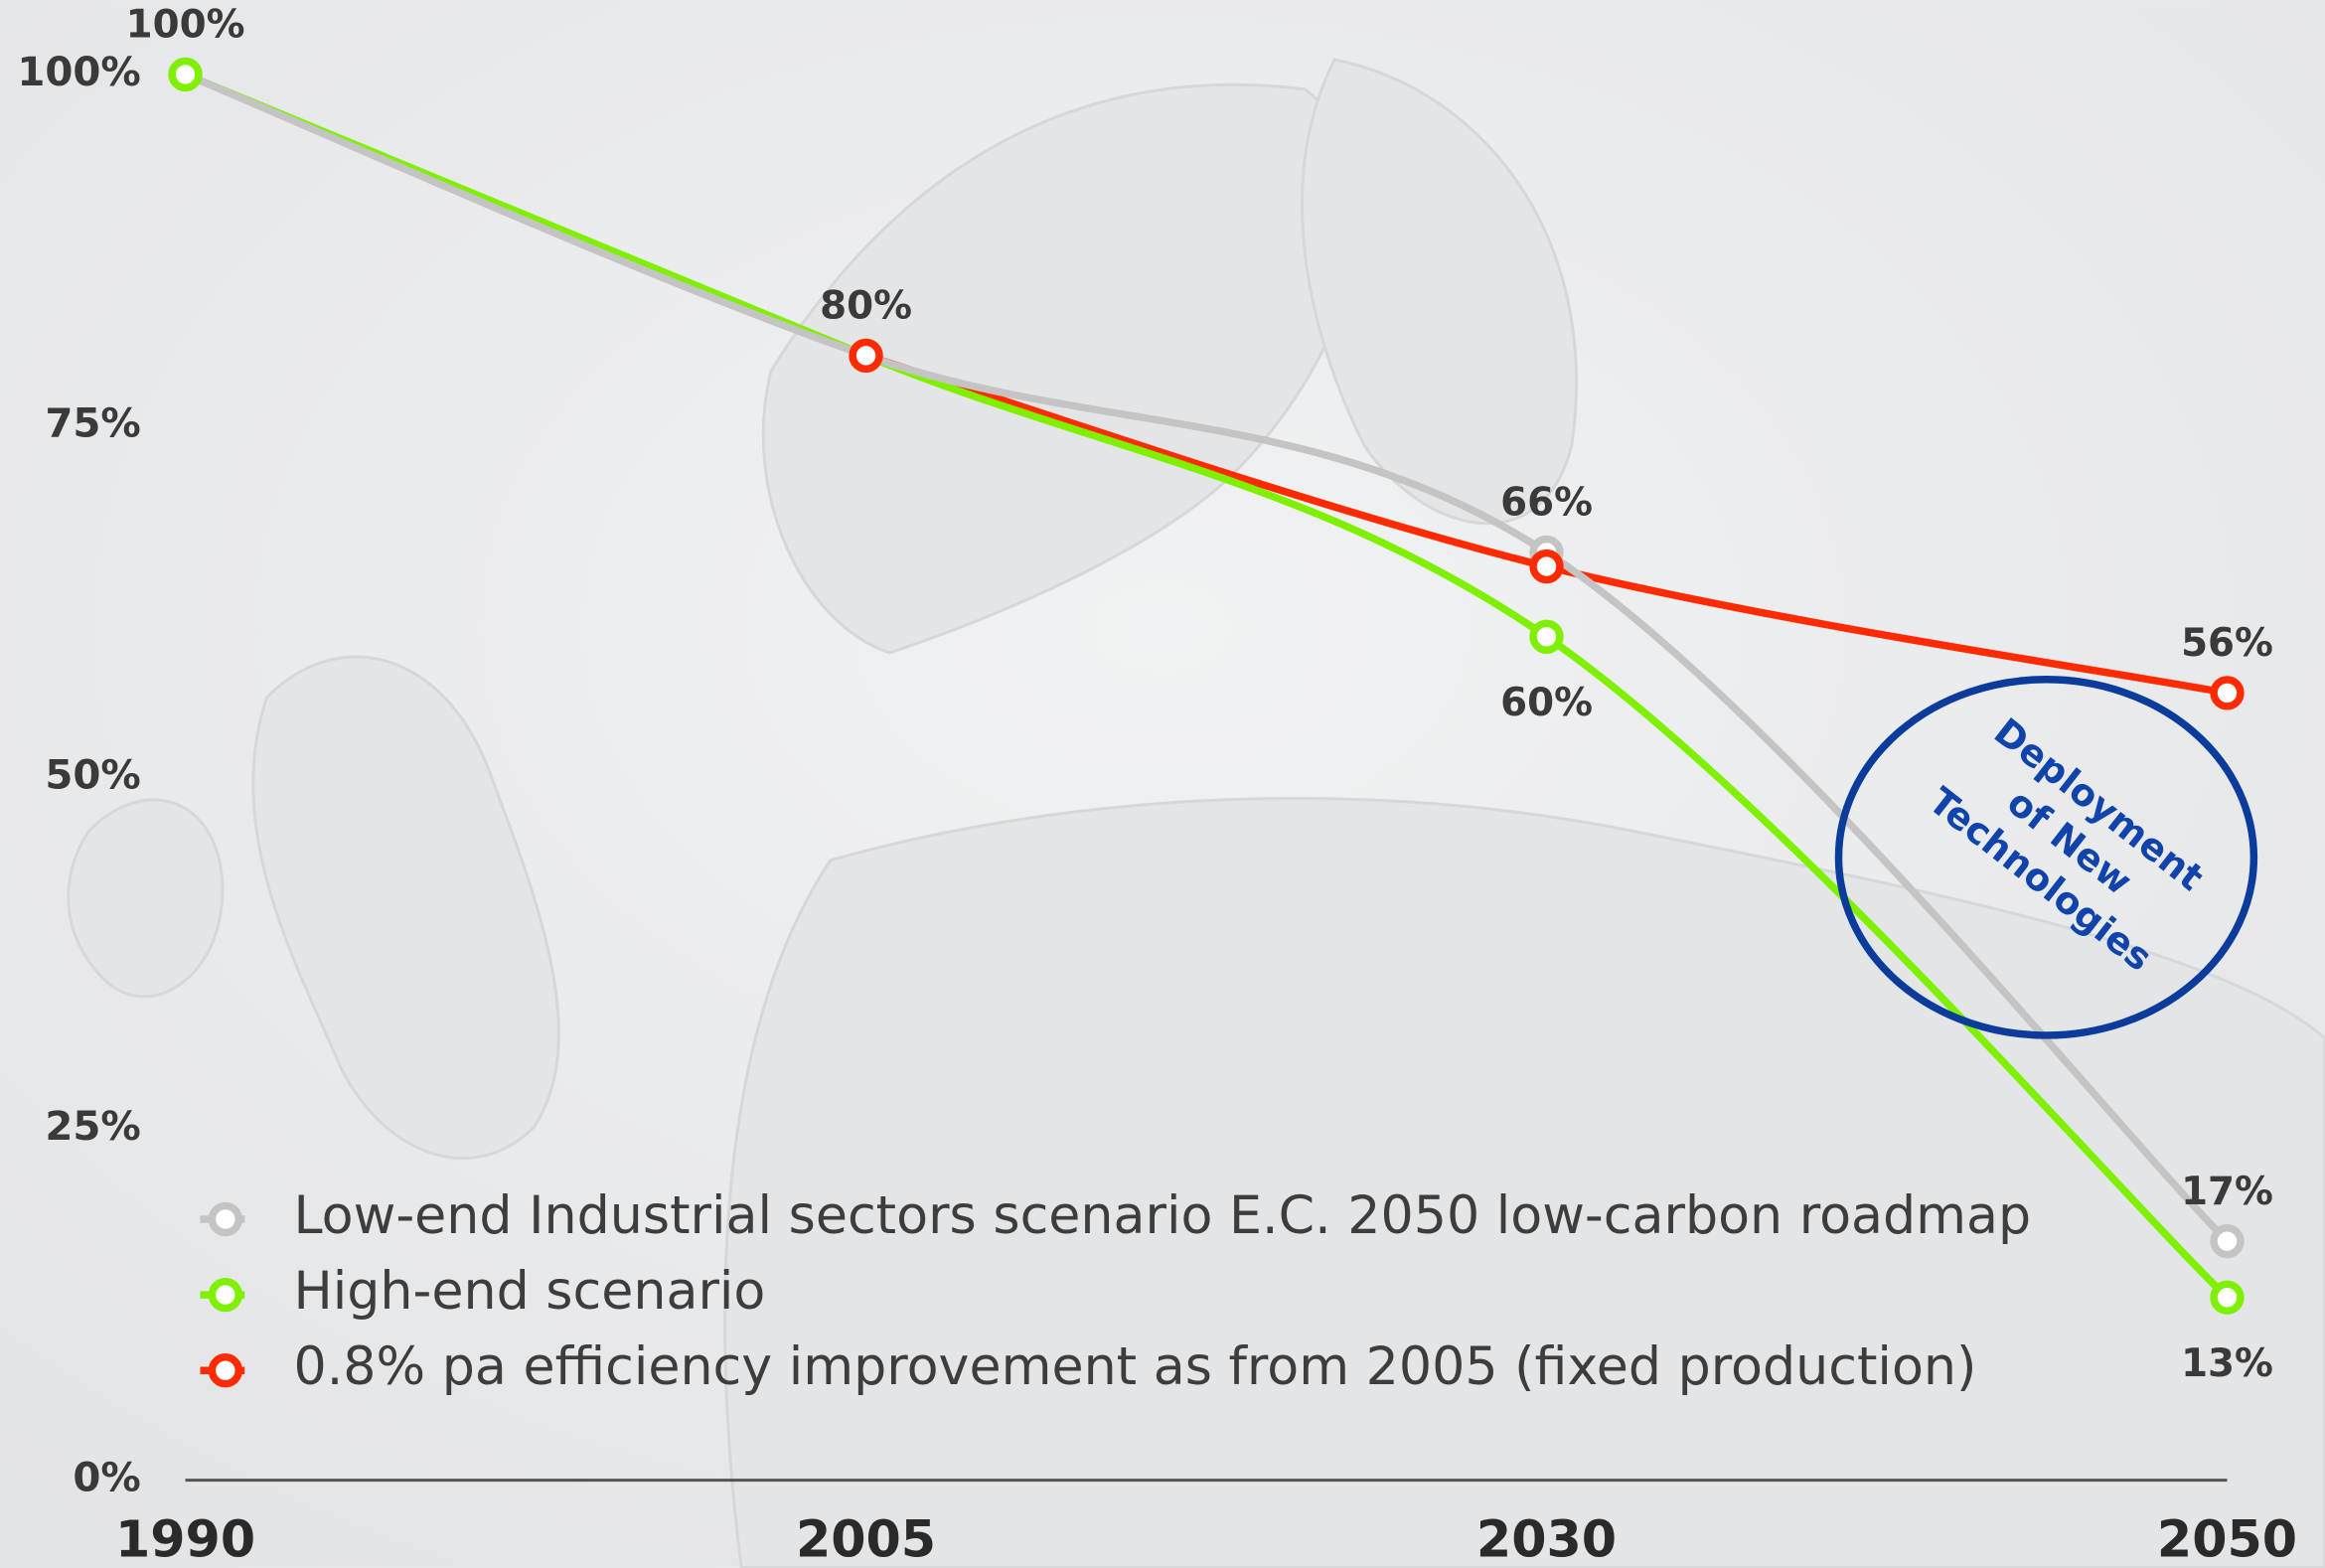 This screenshot has height=1568, width=2325. Describe the element at coordinates (185, 25) in the screenshot. I see `data-label: 100%` at that location.